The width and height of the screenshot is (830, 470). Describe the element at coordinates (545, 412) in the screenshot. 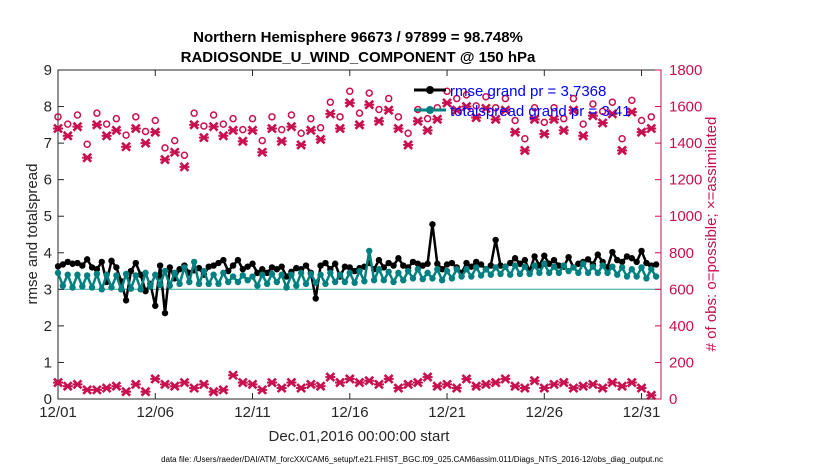

I see `x-tick-label: 12/26` at that location.